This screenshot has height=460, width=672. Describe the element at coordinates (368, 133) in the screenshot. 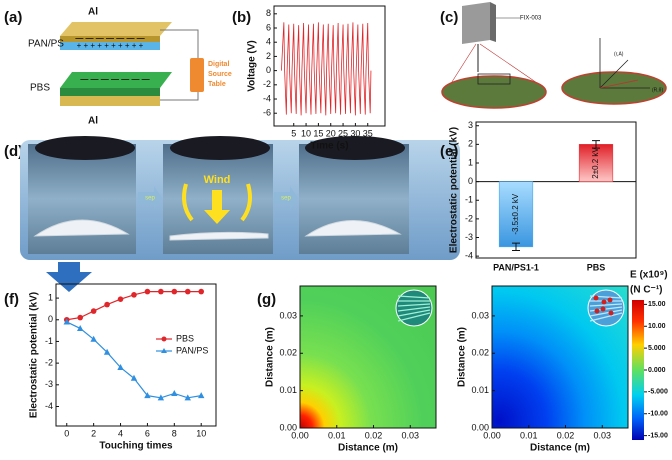

I see `x-tick-label: 35` at that location.